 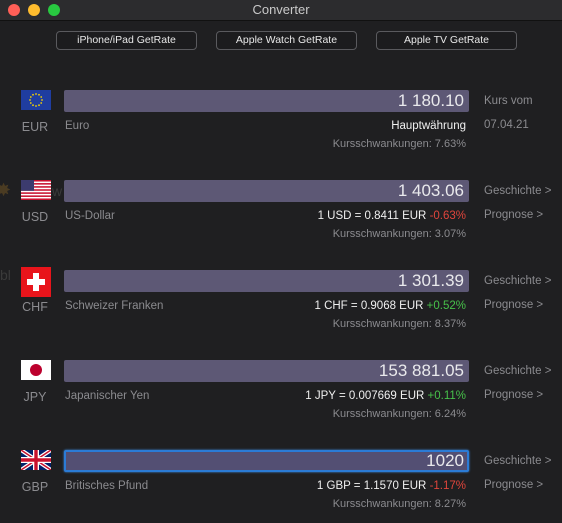 I want to click on gb-flag-icon, so click(x=36, y=460).